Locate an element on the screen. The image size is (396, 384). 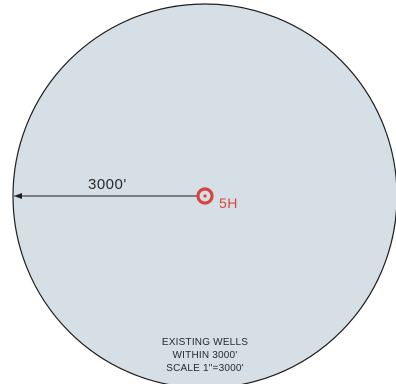
legend-radius: WITHIN 3000' is located at coordinates (205, 355).